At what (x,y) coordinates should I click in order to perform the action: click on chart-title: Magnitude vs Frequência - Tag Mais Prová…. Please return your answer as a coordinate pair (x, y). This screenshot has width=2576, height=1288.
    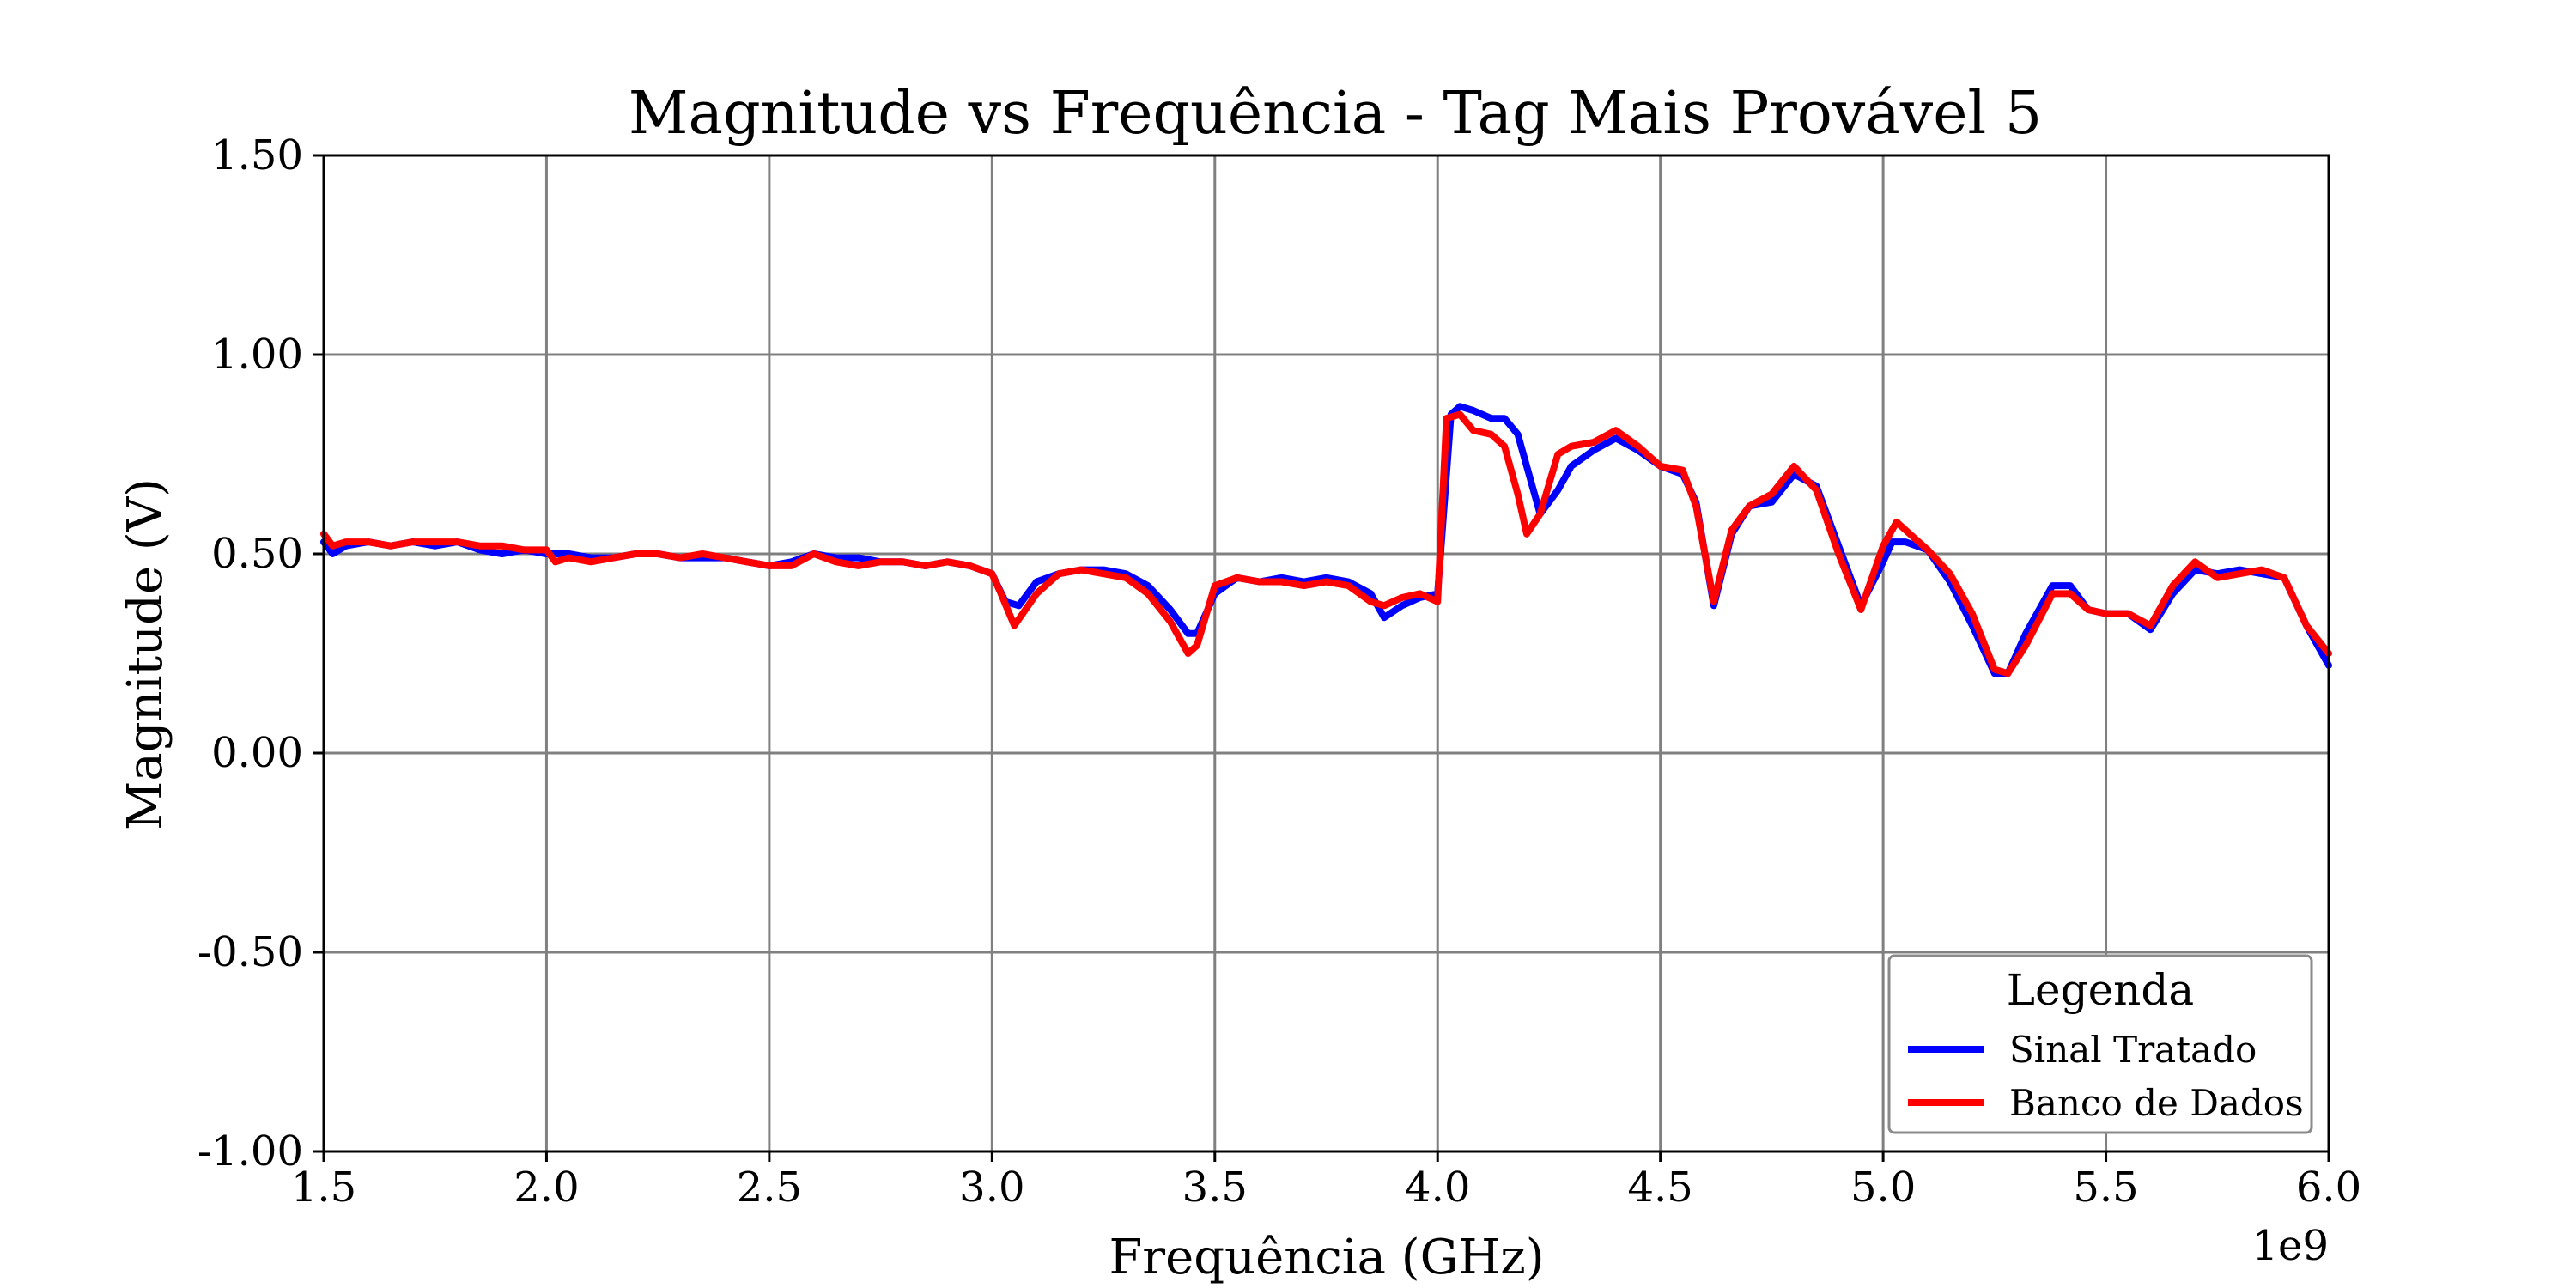
    Looking at the image, I should click on (1335, 114).